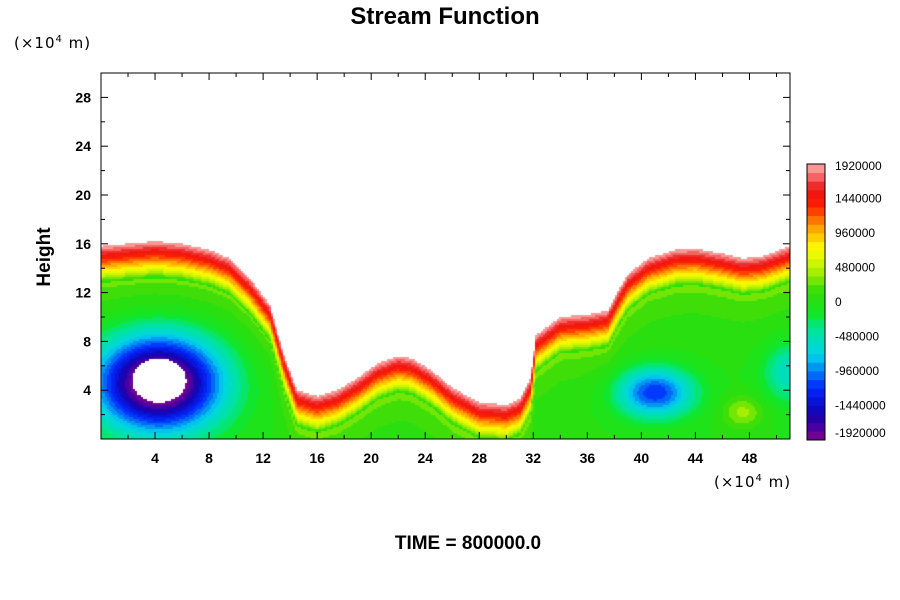 The image size is (900, 600). Describe the element at coordinates (752, 482) in the screenshot. I see `x-axis-unit-label: (×104 m)` at that location.